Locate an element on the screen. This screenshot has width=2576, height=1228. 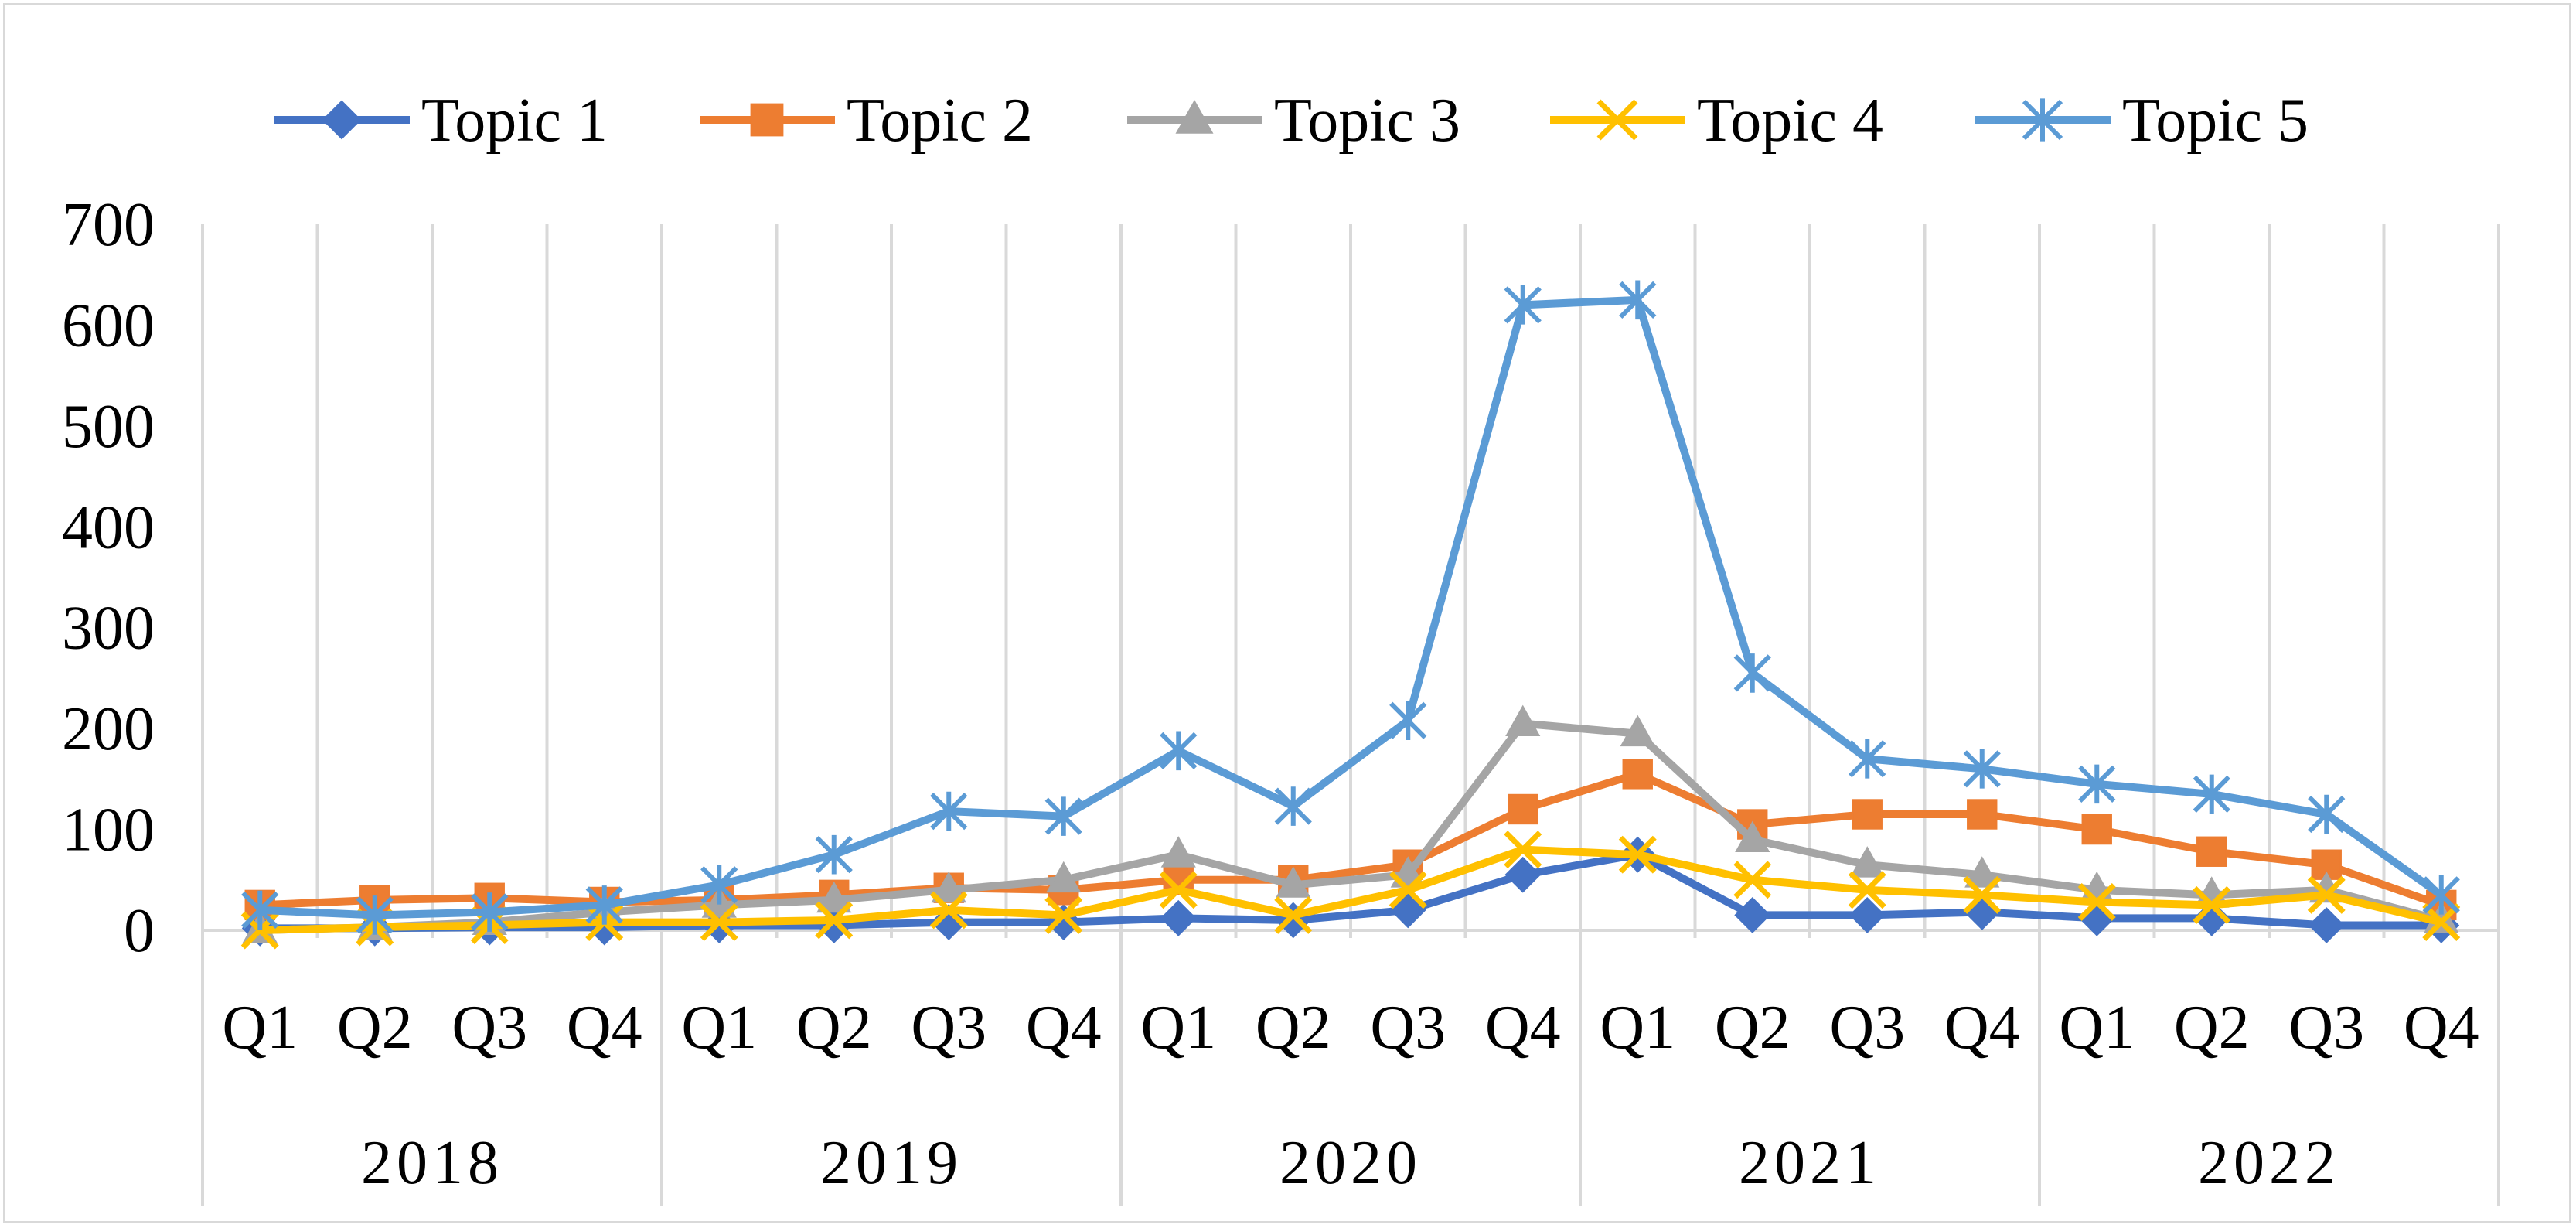
legend-item: Topic 1 is located at coordinates (441, 121).